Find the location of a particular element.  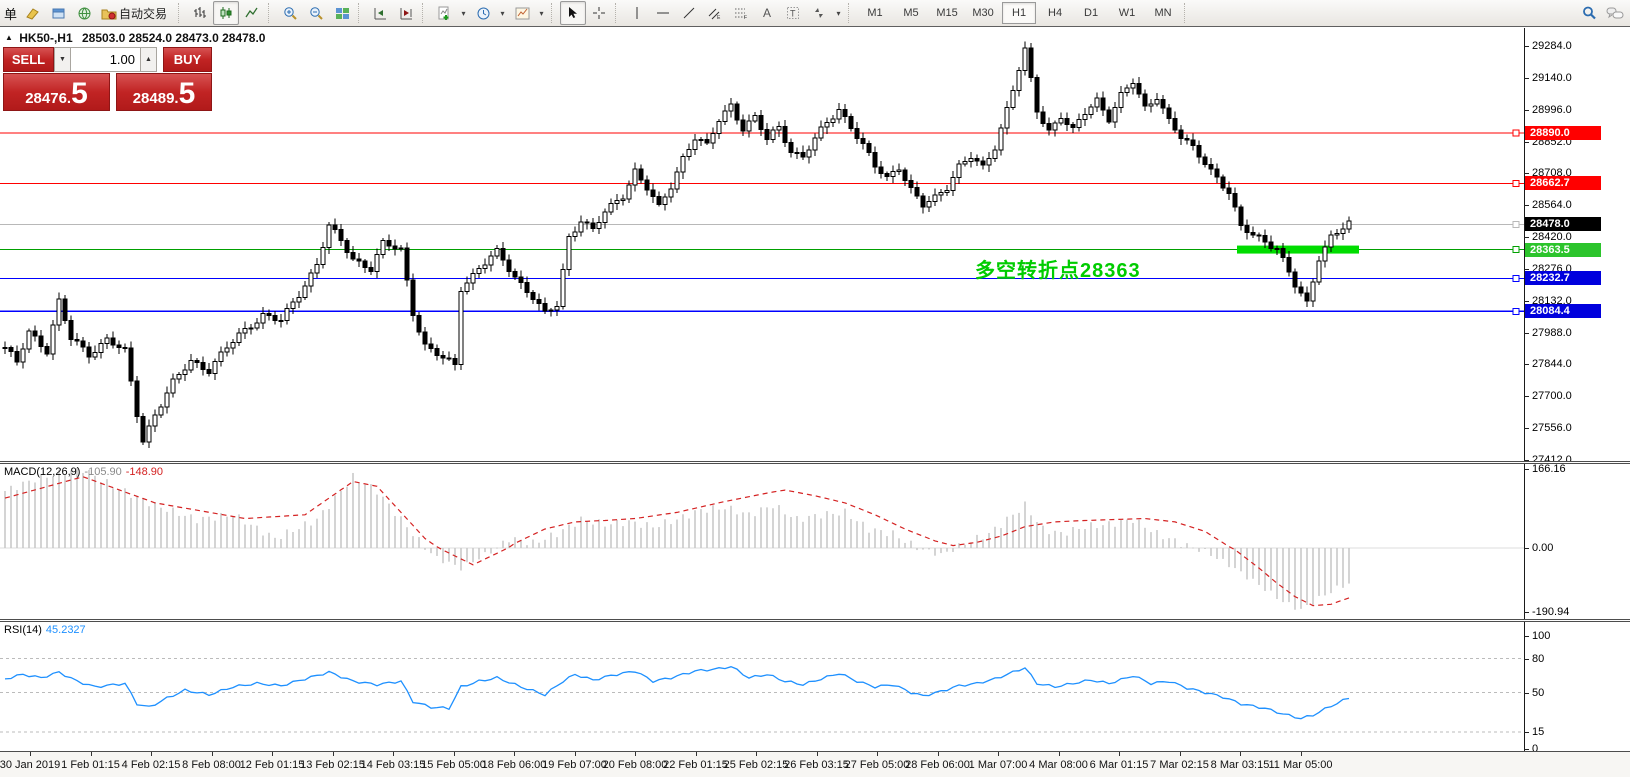

arrows-dropdown: ▾ is located at coordinates (838, 13).